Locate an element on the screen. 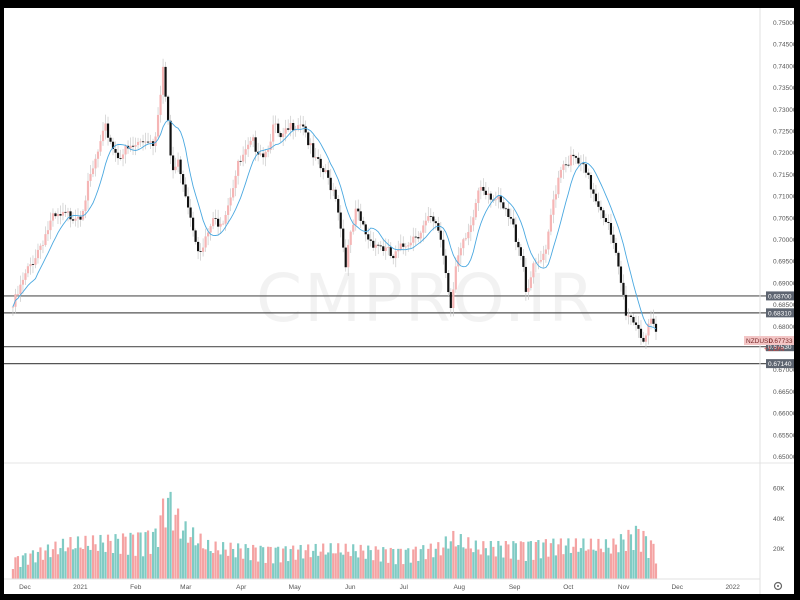 The image size is (800, 600). horizontal-levels is located at coordinates (385, 330).